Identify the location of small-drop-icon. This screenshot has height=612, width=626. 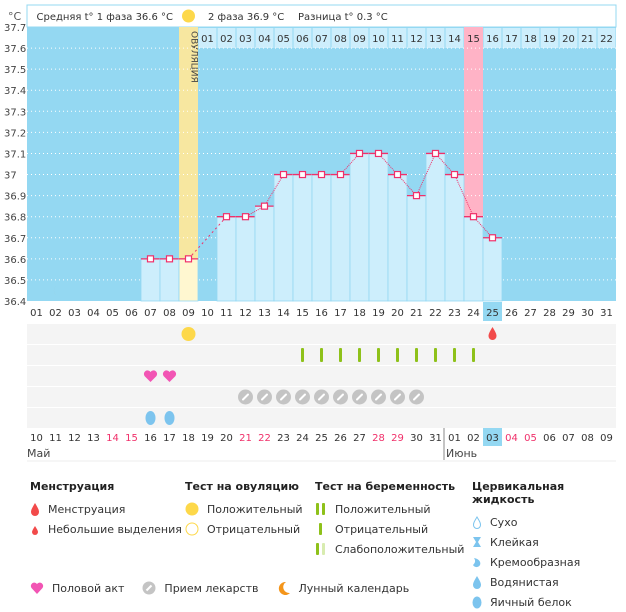
(35, 530).